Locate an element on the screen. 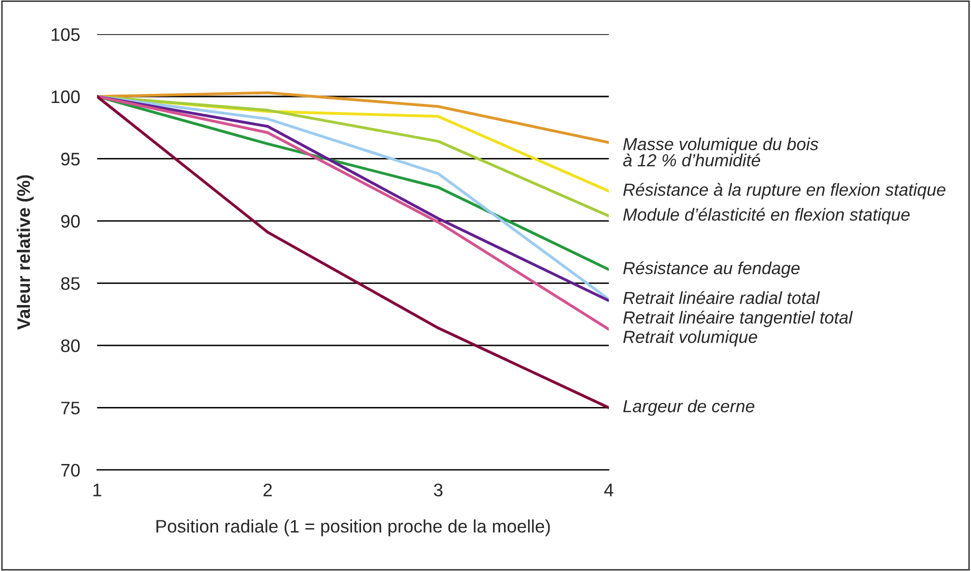 Image resolution: width=971 pixels, height=571 pixels. series-label: Résistance au fendage is located at coordinates (711, 269).